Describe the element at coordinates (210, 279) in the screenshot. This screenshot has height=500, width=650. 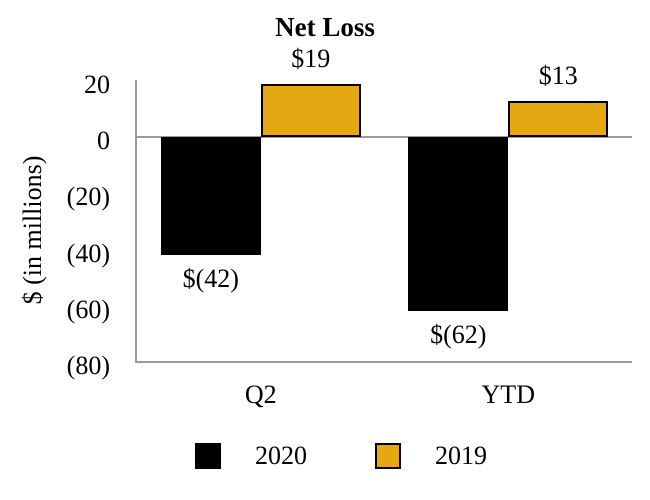
I see `bar-value-label-2020-q2: $(42)` at that location.